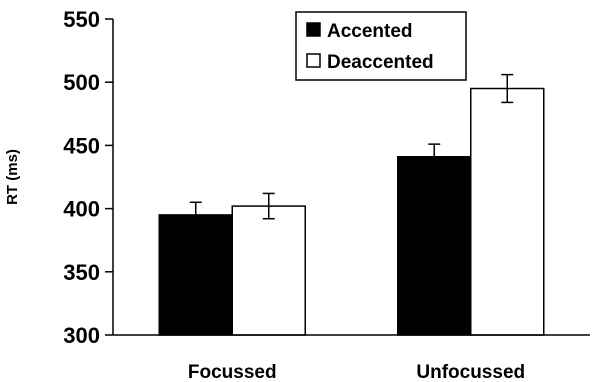  I want to click on legend-label-accented: Accented, so click(370, 31).